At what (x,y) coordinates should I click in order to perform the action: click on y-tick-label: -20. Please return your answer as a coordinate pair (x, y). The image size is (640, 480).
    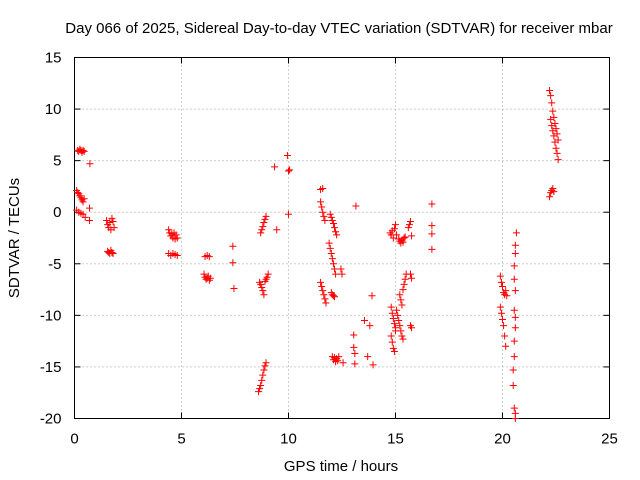
    Looking at the image, I should click on (51, 419).